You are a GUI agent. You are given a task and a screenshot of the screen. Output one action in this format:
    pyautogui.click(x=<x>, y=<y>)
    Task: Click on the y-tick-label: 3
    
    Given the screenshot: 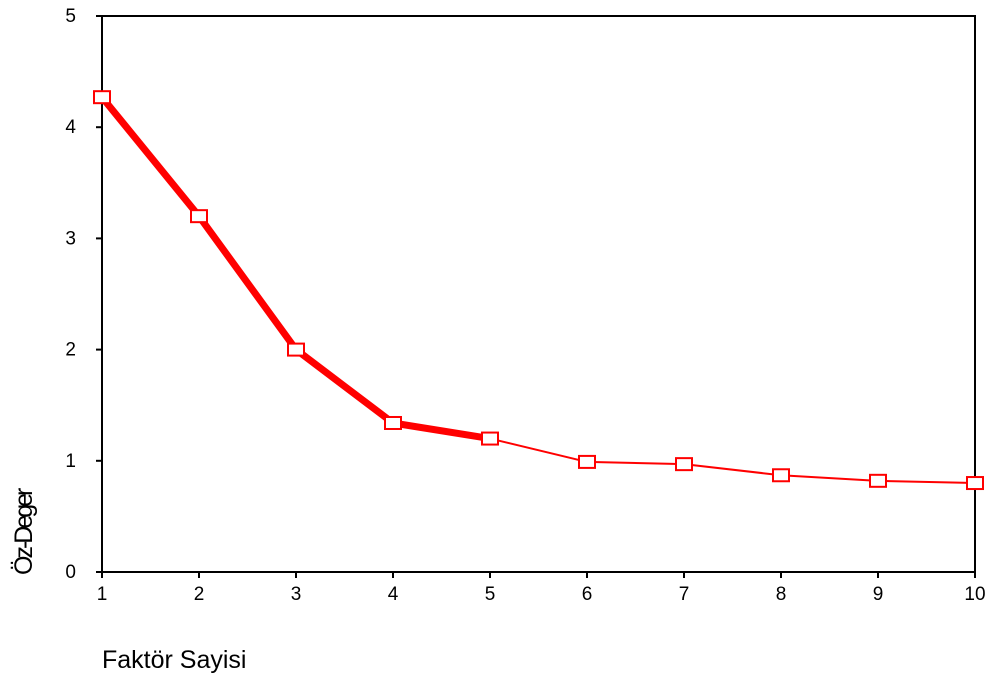 What is the action you would take?
    pyautogui.click(x=70, y=238)
    